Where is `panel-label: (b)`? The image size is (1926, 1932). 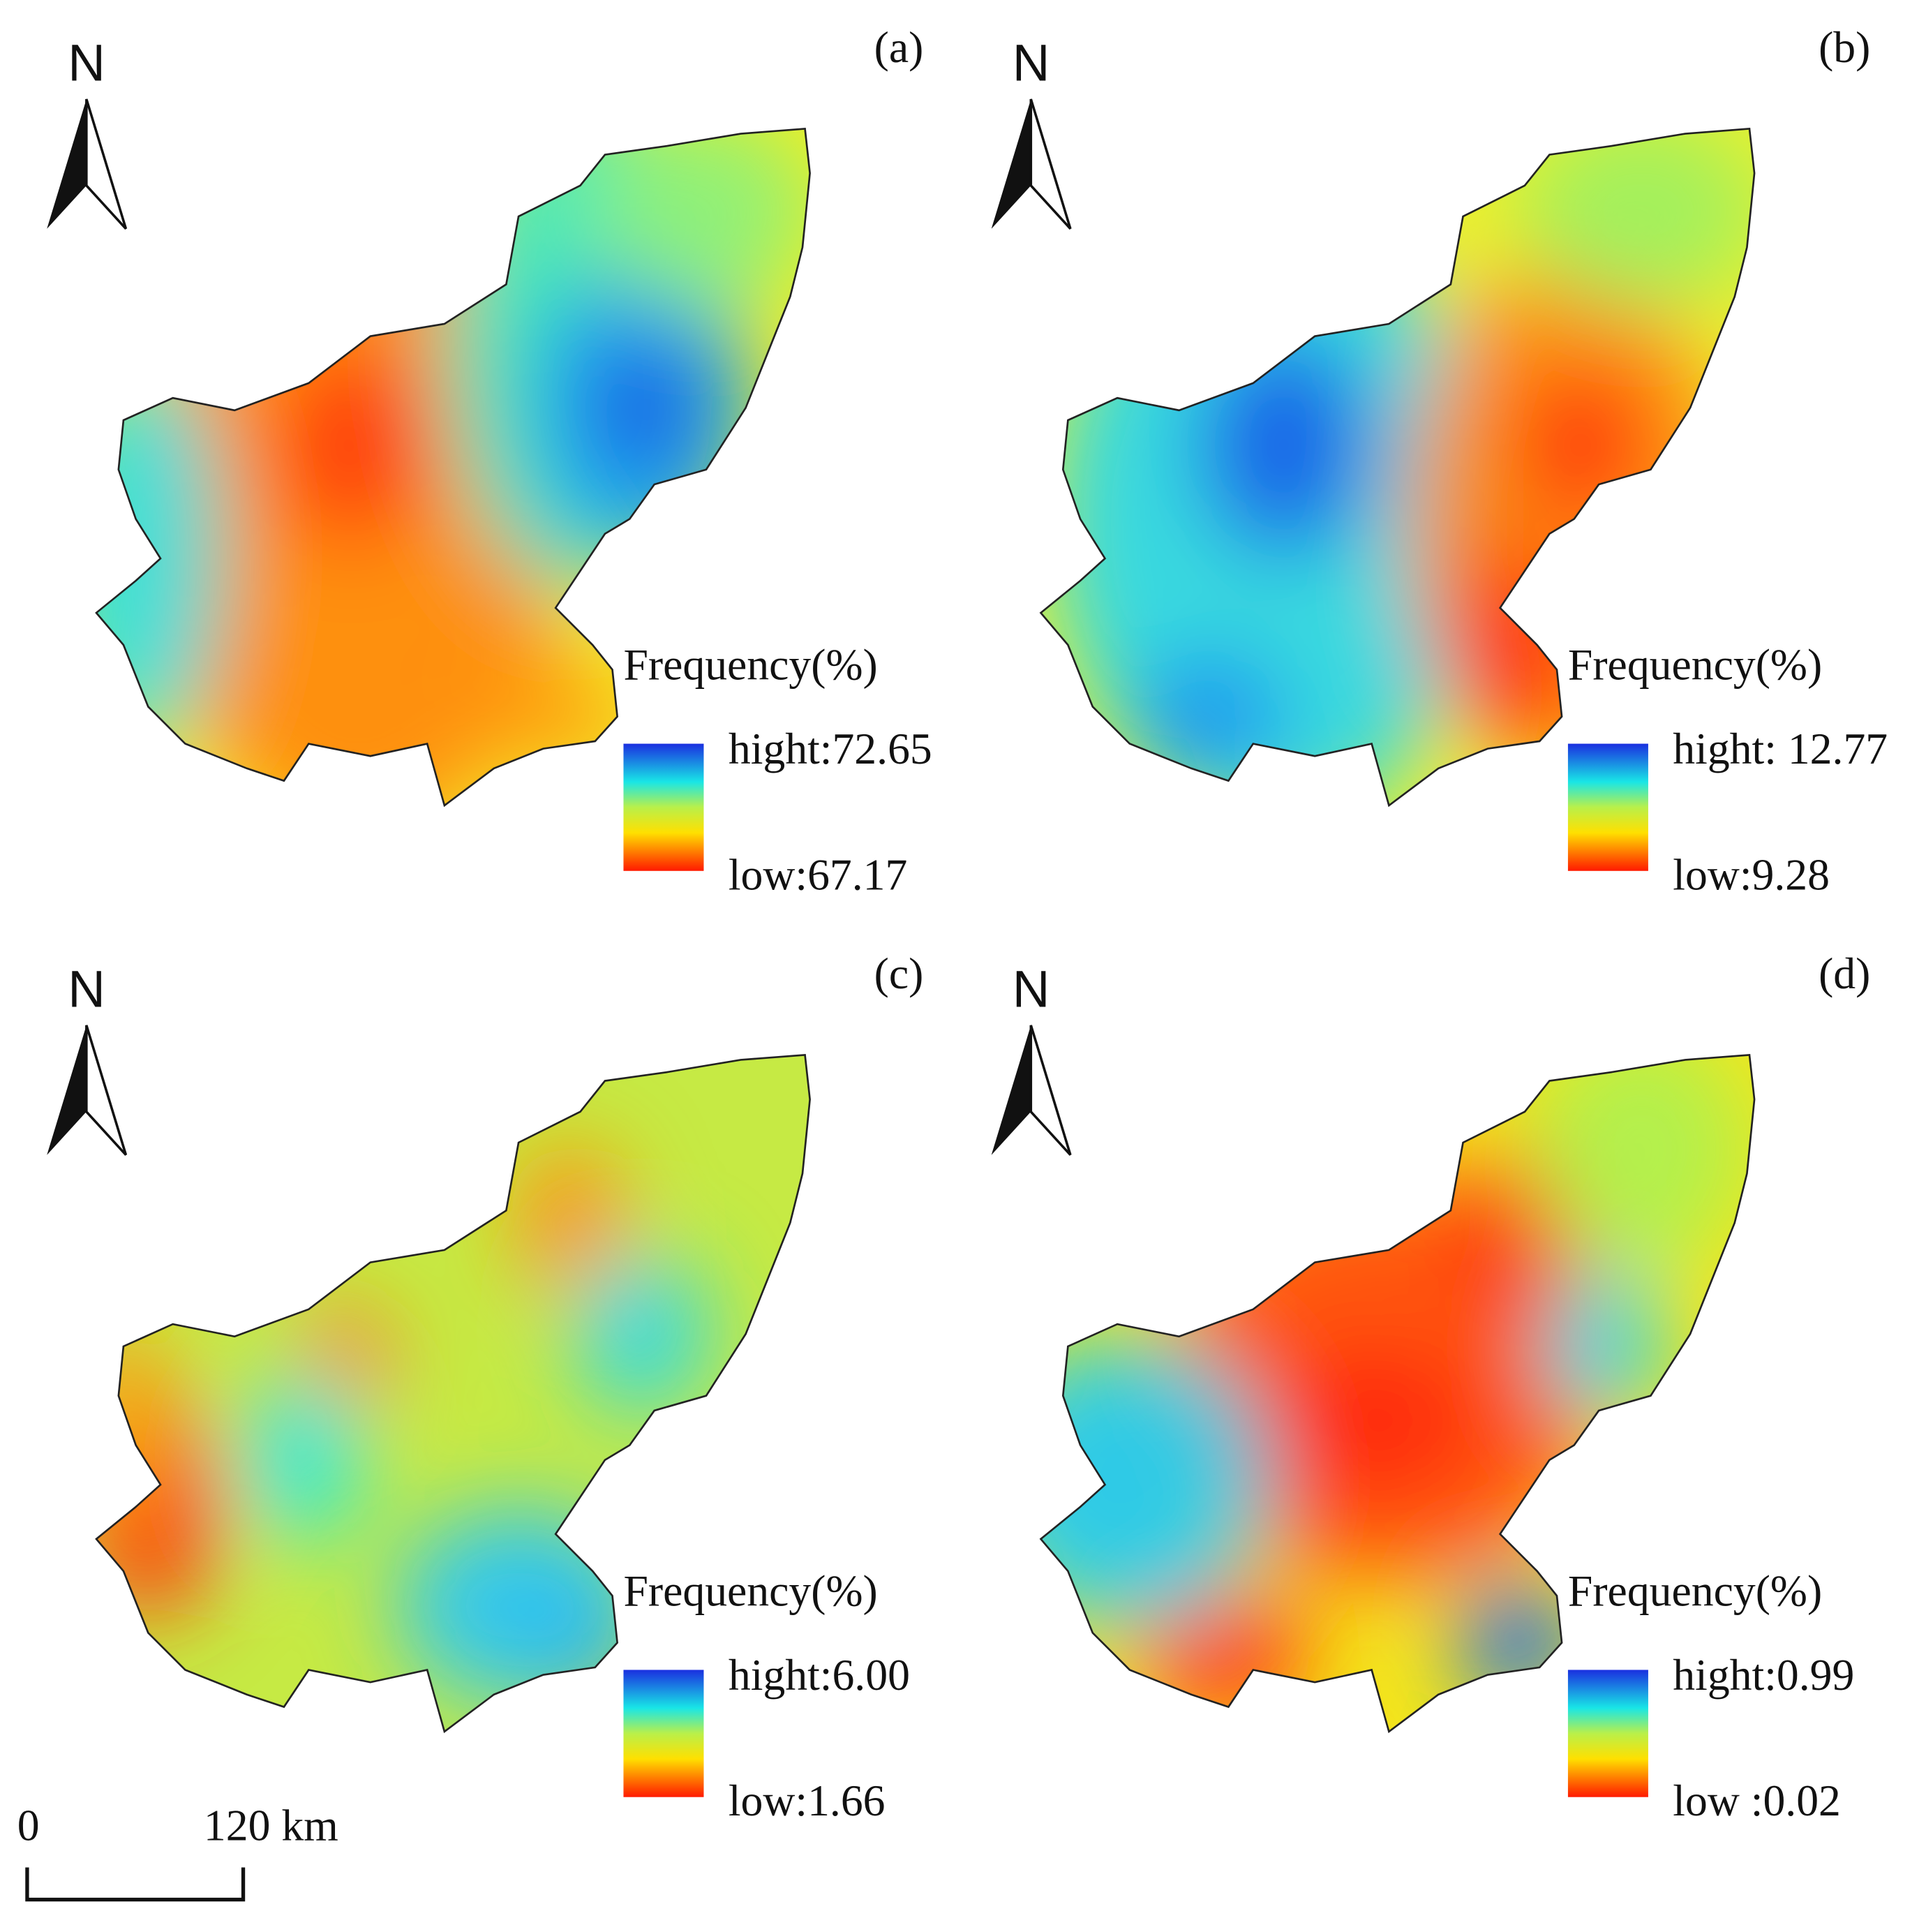
panel-label: (b) is located at coordinates (1844, 47).